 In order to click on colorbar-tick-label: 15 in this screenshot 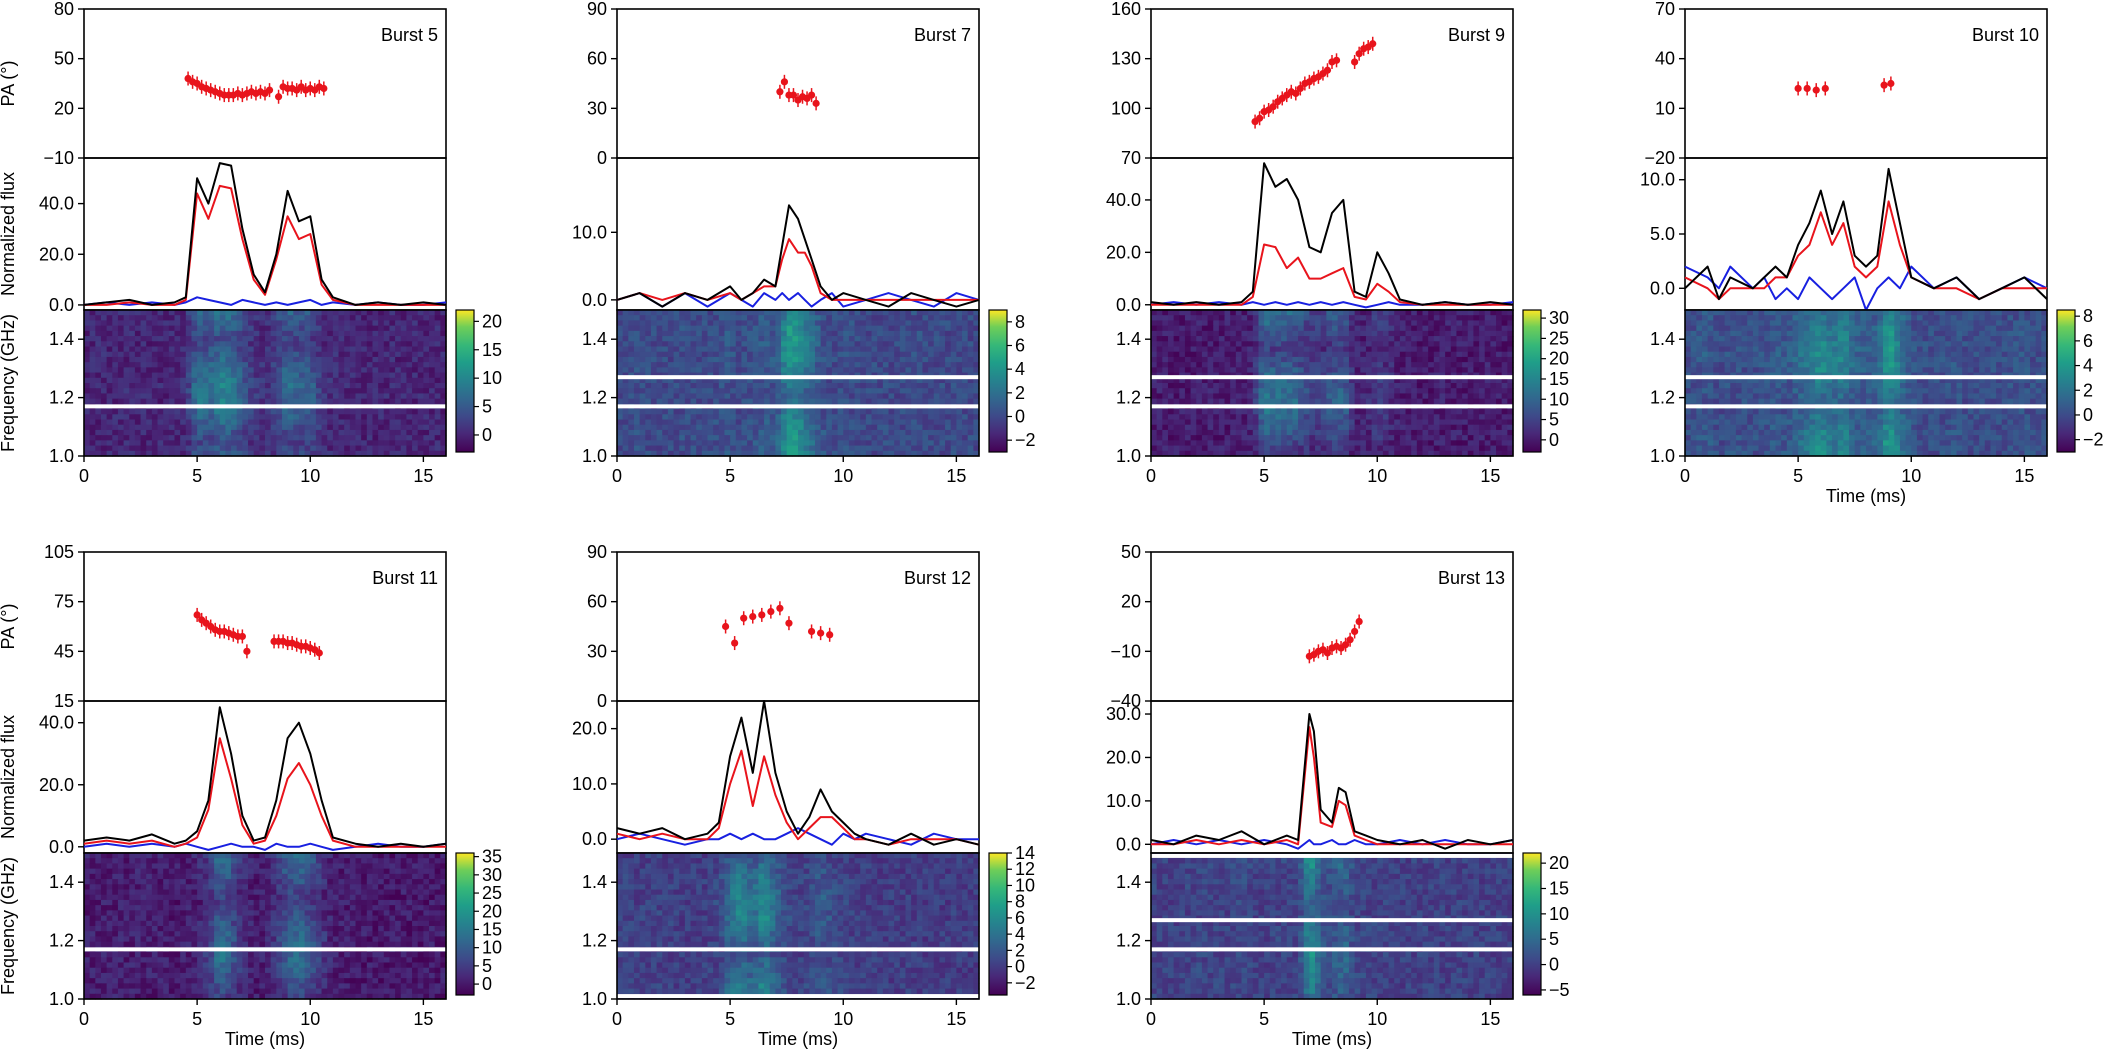, I will do `click(492, 350)`.